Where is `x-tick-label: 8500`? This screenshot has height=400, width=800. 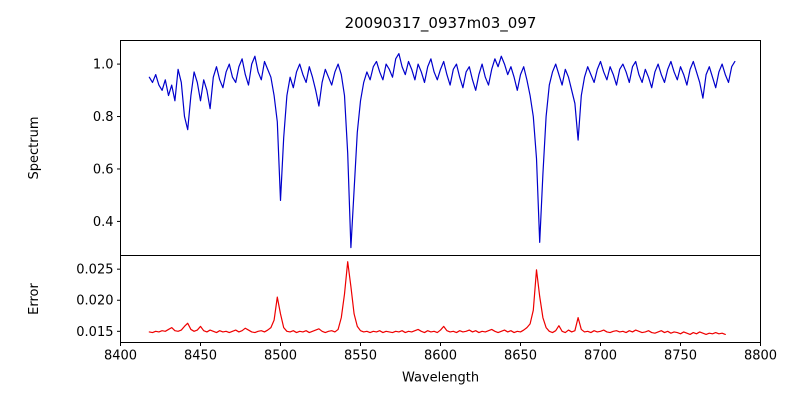 x-tick-label: 8500 is located at coordinates (280, 356).